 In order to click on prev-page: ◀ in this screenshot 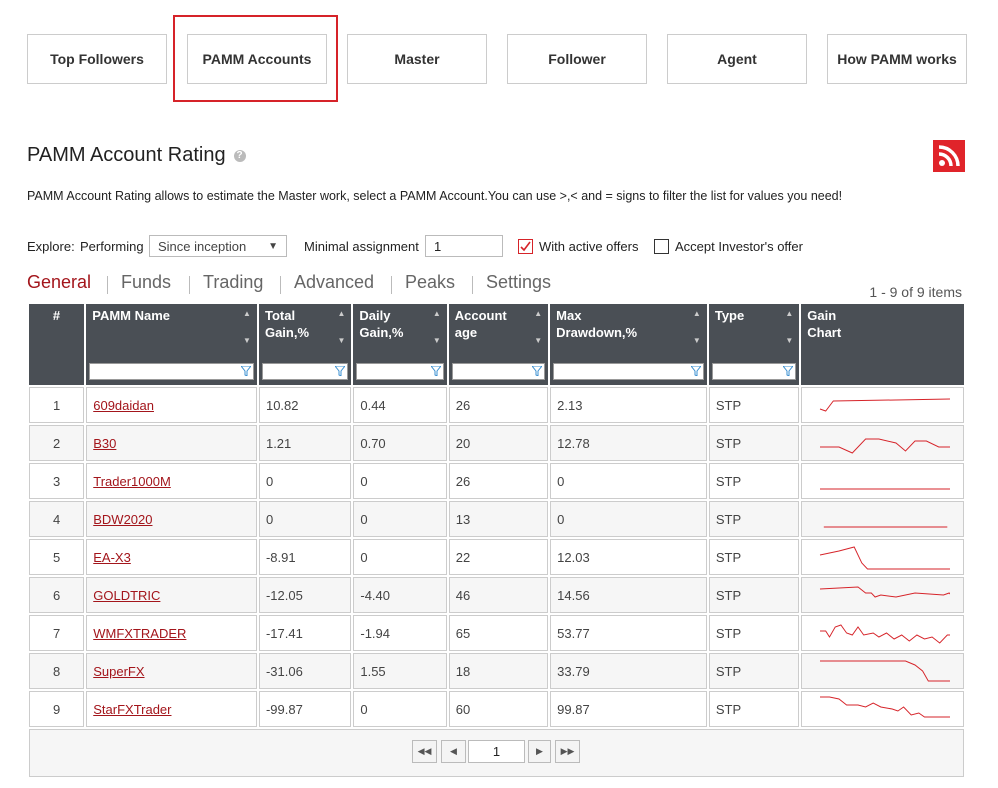, I will do `click(453, 751)`.